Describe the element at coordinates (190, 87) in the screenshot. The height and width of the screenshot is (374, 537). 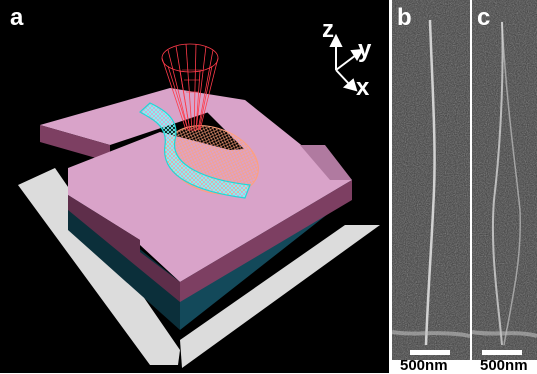
I see `laser-beam` at that location.